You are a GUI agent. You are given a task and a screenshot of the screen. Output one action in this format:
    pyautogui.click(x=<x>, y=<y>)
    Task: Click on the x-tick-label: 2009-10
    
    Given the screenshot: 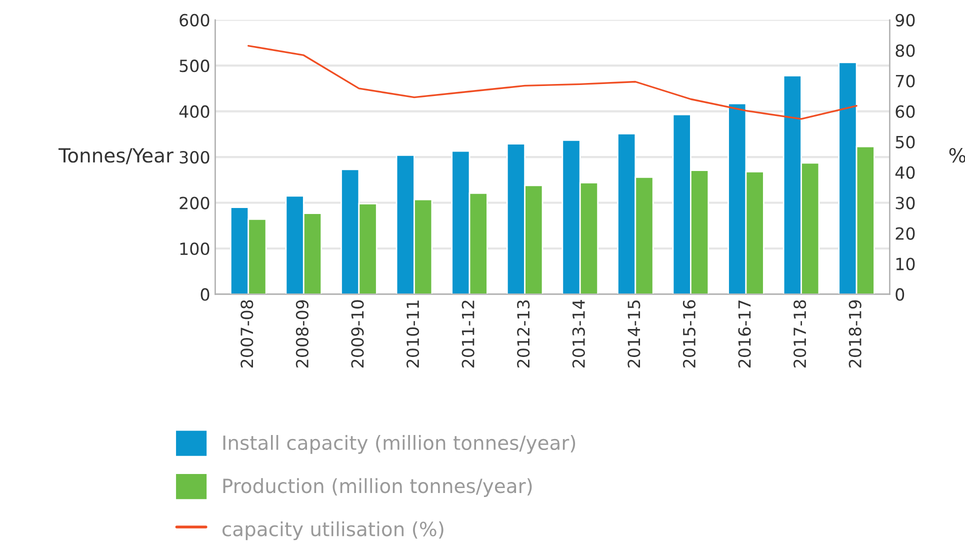 What is the action you would take?
    pyautogui.click(x=357, y=334)
    